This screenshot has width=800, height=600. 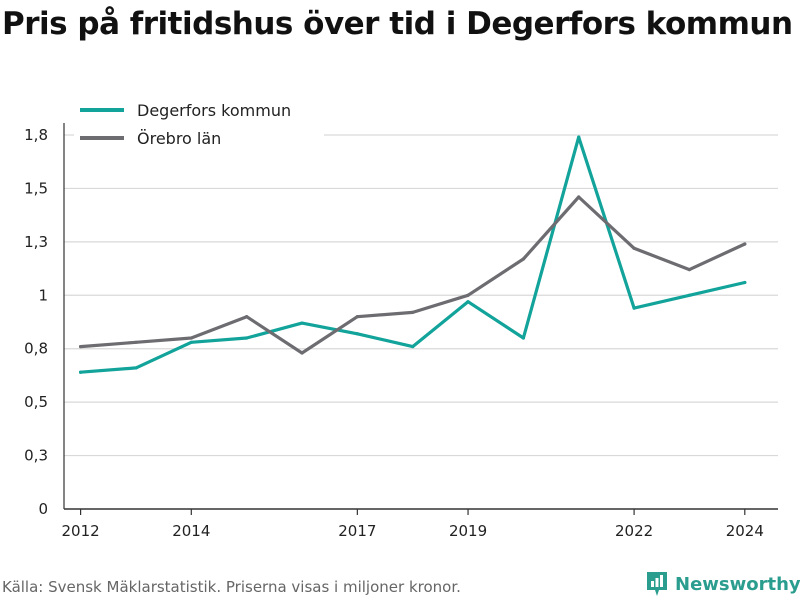 I want to click on brand-logo: Newsworthy, so click(x=722, y=584).